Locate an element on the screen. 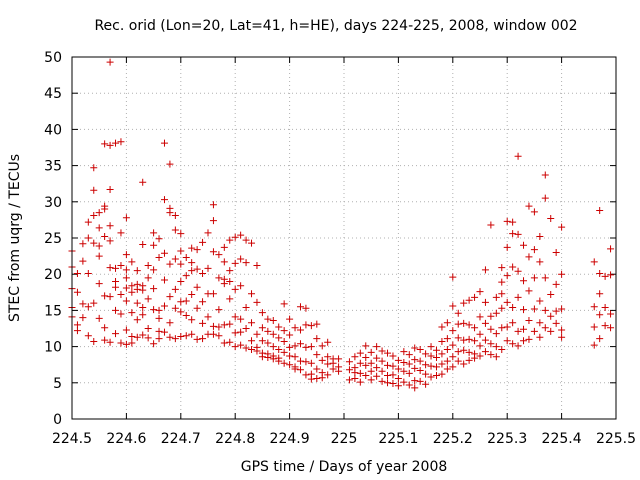 The width and height of the screenshot is (640, 480). x-tick-label: 225 is located at coordinates (344, 439).